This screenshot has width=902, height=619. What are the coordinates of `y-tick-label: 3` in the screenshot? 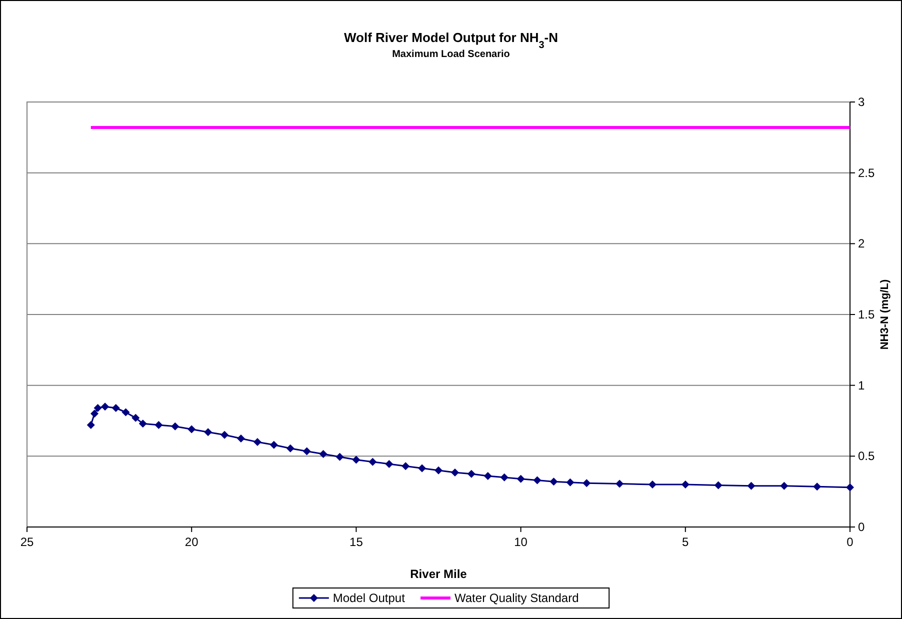 It's located at (861, 102).